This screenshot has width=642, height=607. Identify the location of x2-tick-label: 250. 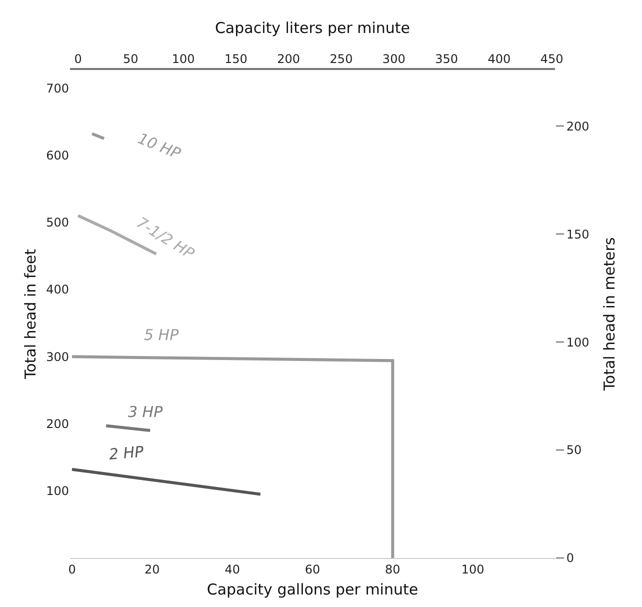
(341, 59).